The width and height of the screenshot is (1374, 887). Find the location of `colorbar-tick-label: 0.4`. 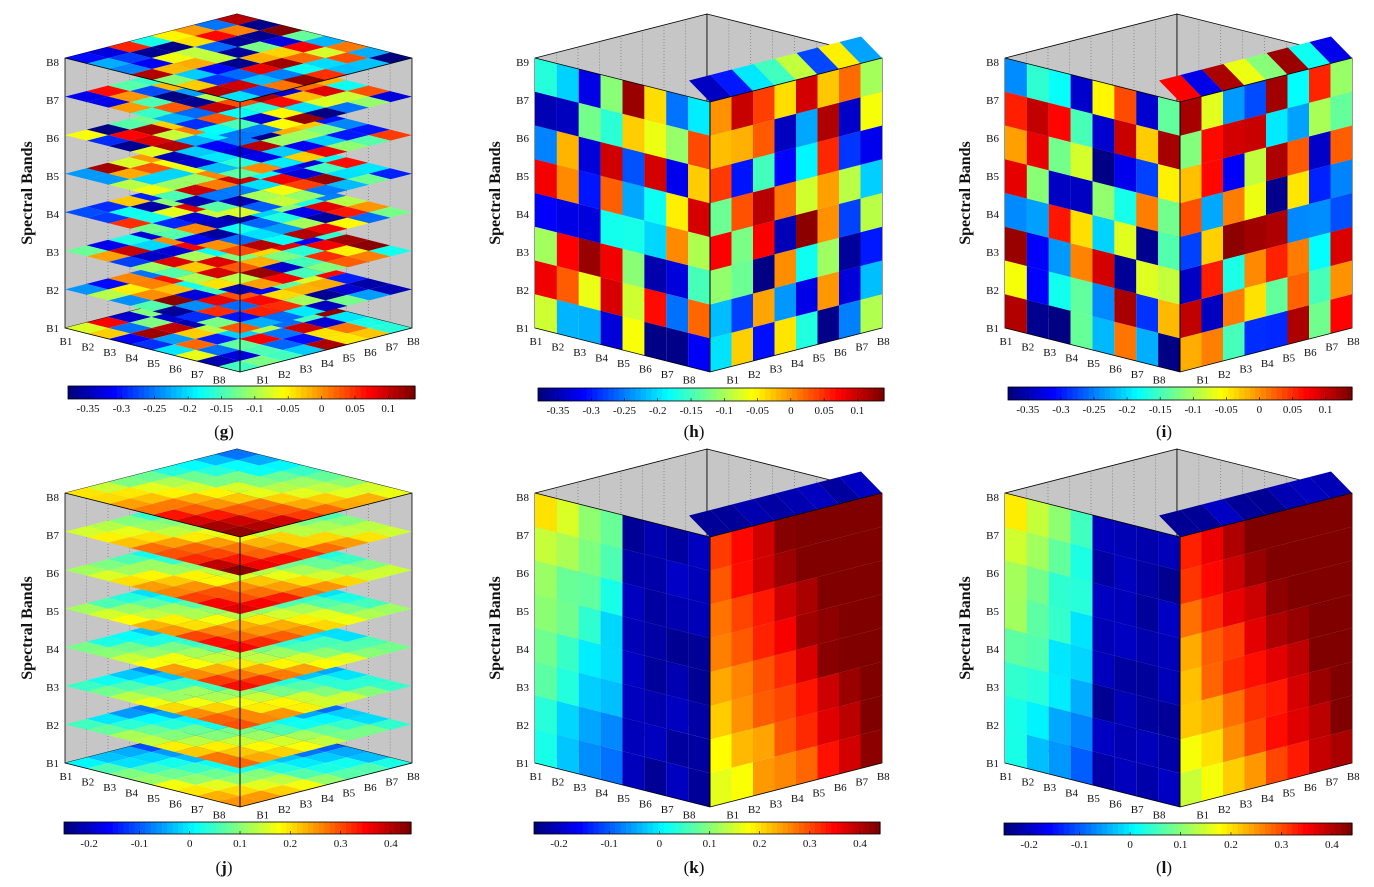

colorbar-tick-label: 0.4 is located at coordinates (860, 844).